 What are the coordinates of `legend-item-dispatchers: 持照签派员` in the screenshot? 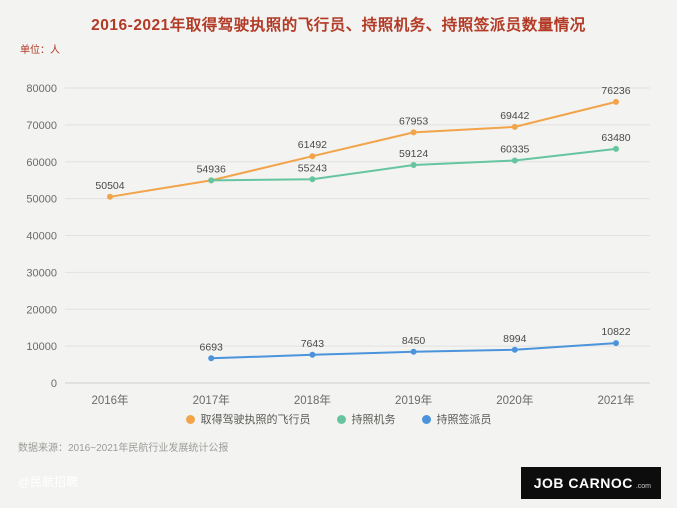 It's located at (456, 419).